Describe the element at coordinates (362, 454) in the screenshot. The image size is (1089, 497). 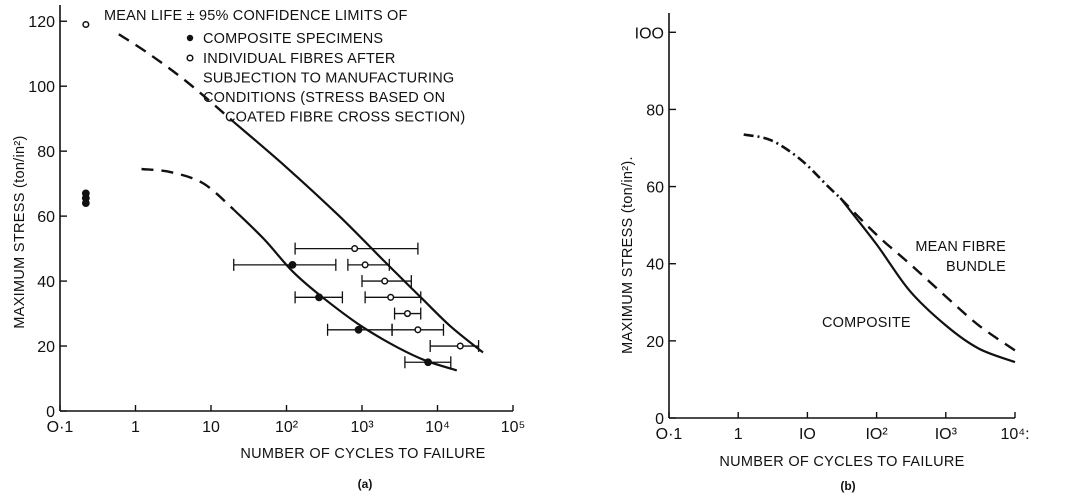
I see `panel-a-x-axis-title: NUMBER OF CYCLES TO FAILURE` at that location.